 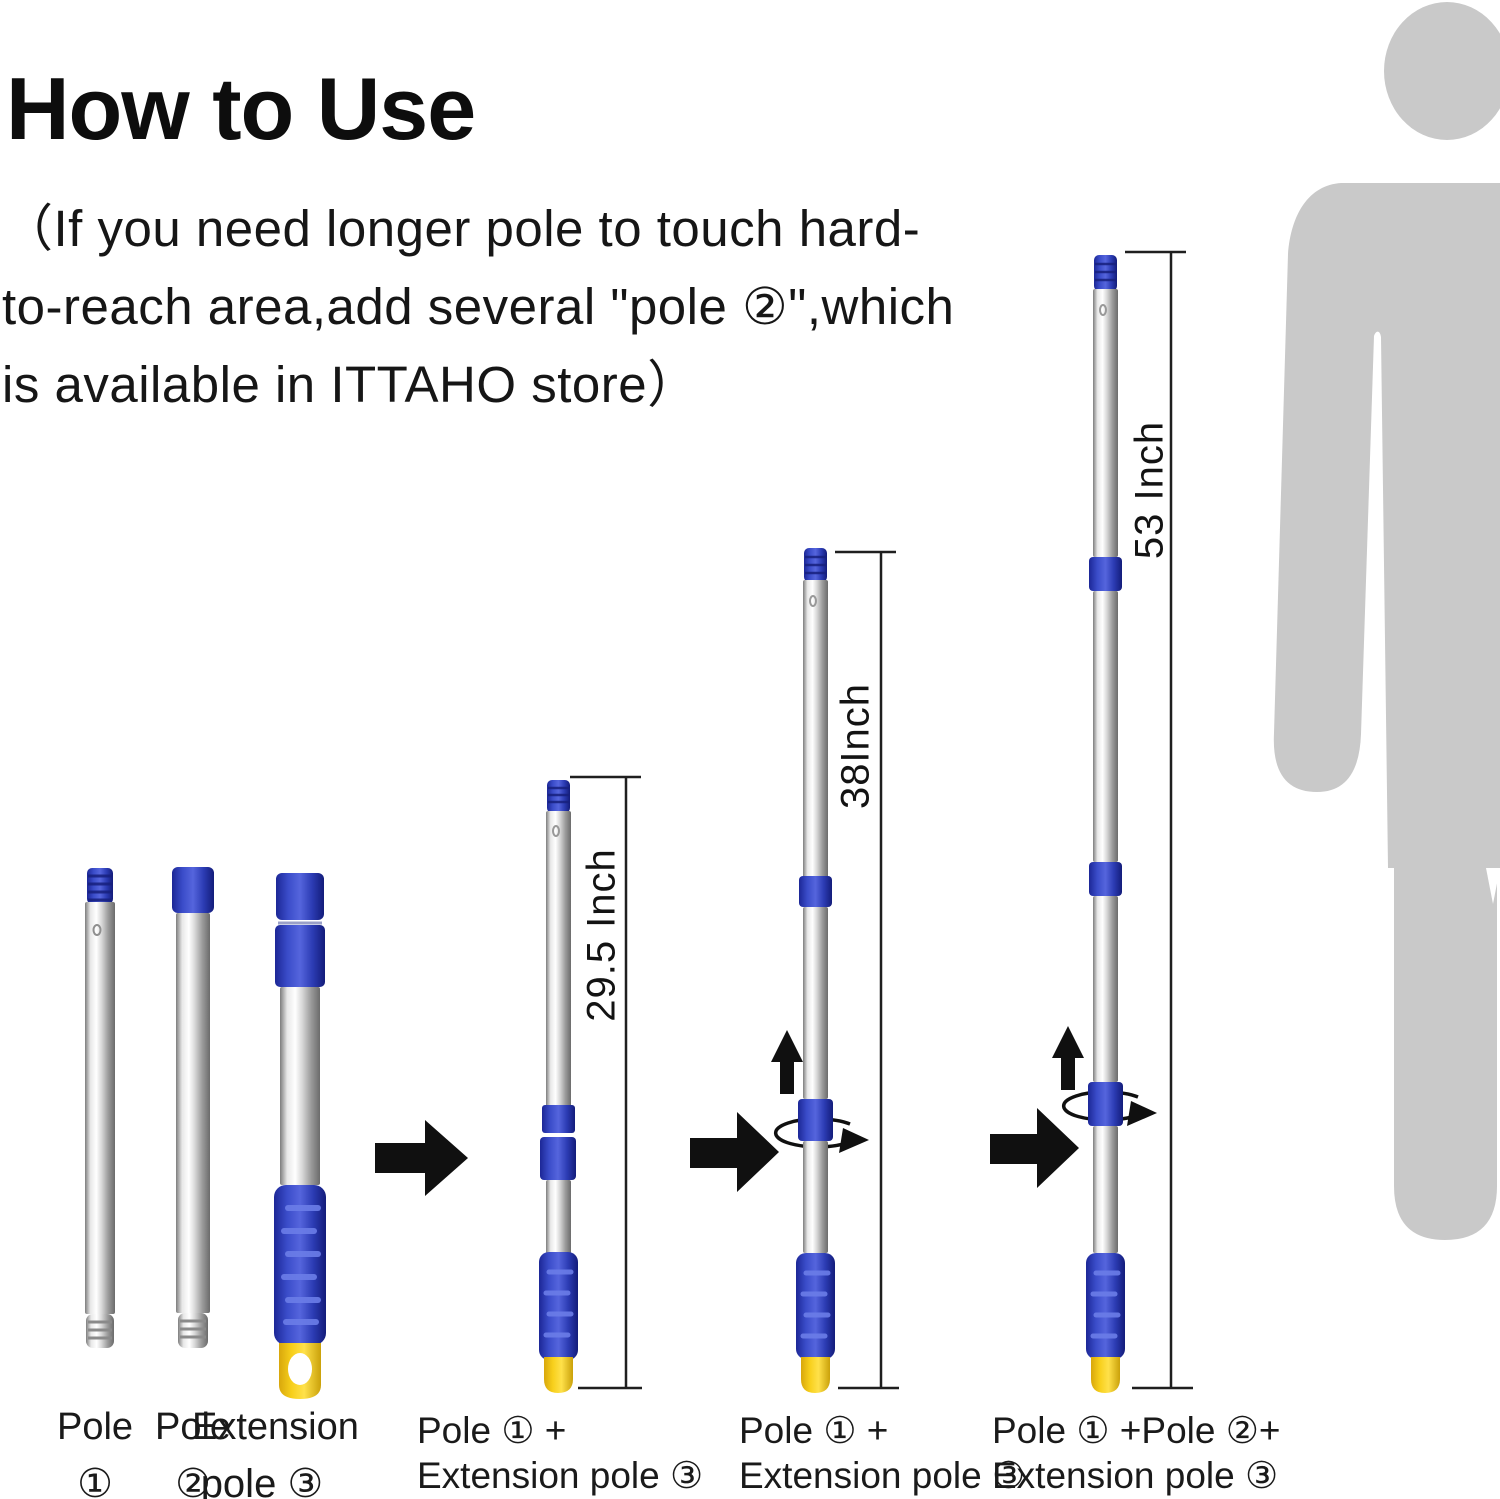 What do you see at coordinates (95, 1480) in the screenshot?
I see `label-pole-1-number: ①` at bounding box center [95, 1480].